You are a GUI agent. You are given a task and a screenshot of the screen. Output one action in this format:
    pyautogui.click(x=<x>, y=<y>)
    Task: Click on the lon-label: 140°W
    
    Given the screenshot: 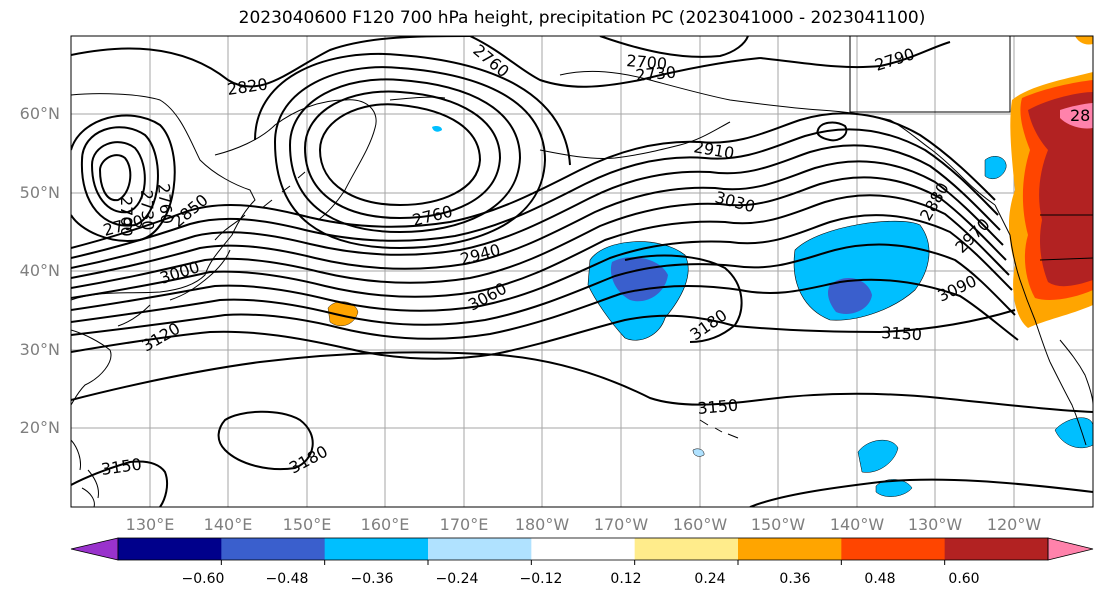 What is the action you would take?
    pyautogui.click(x=857, y=524)
    